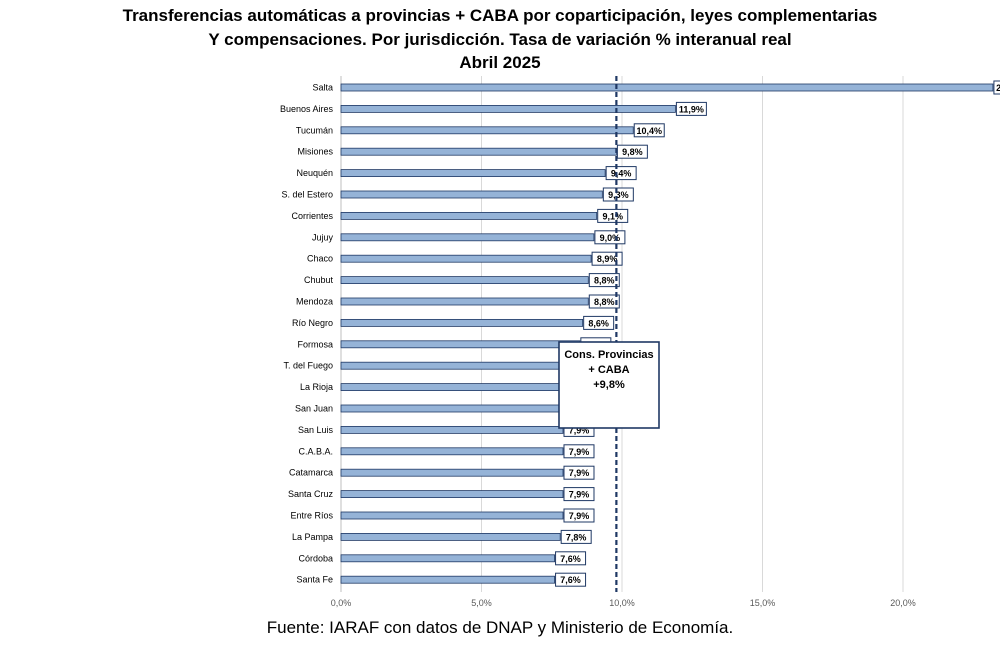 This screenshot has height=646, width=1000. What do you see at coordinates (307, 109) in the screenshot?
I see `category-label: Buenos Aires` at bounding box center [307, 109].